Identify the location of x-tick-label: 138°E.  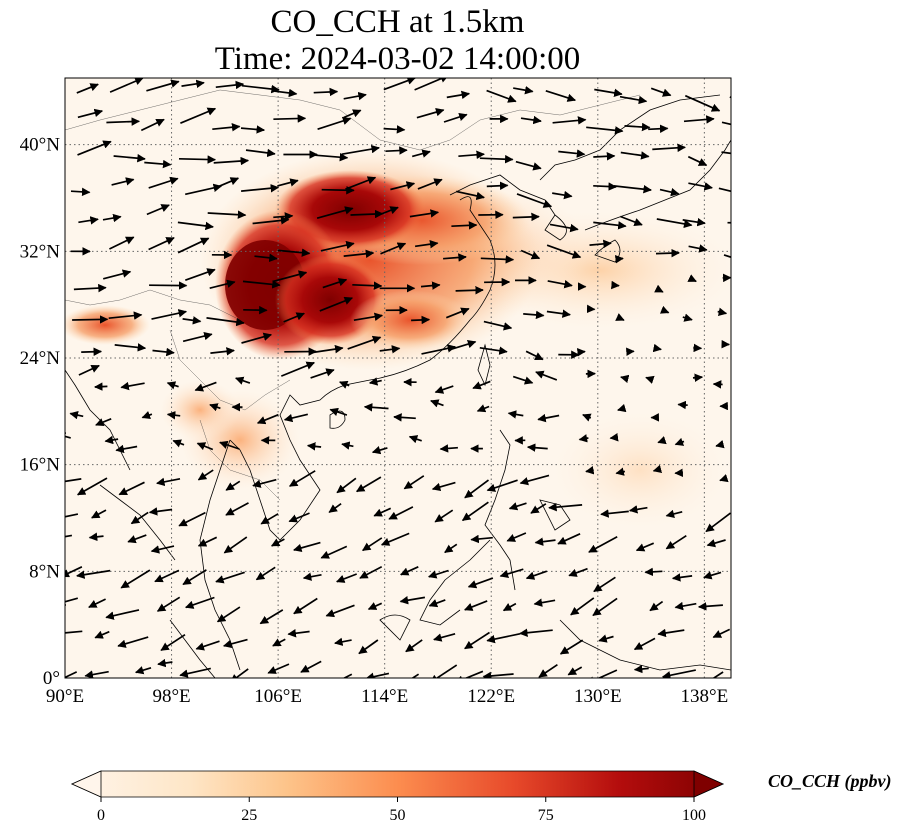
(705, 696).